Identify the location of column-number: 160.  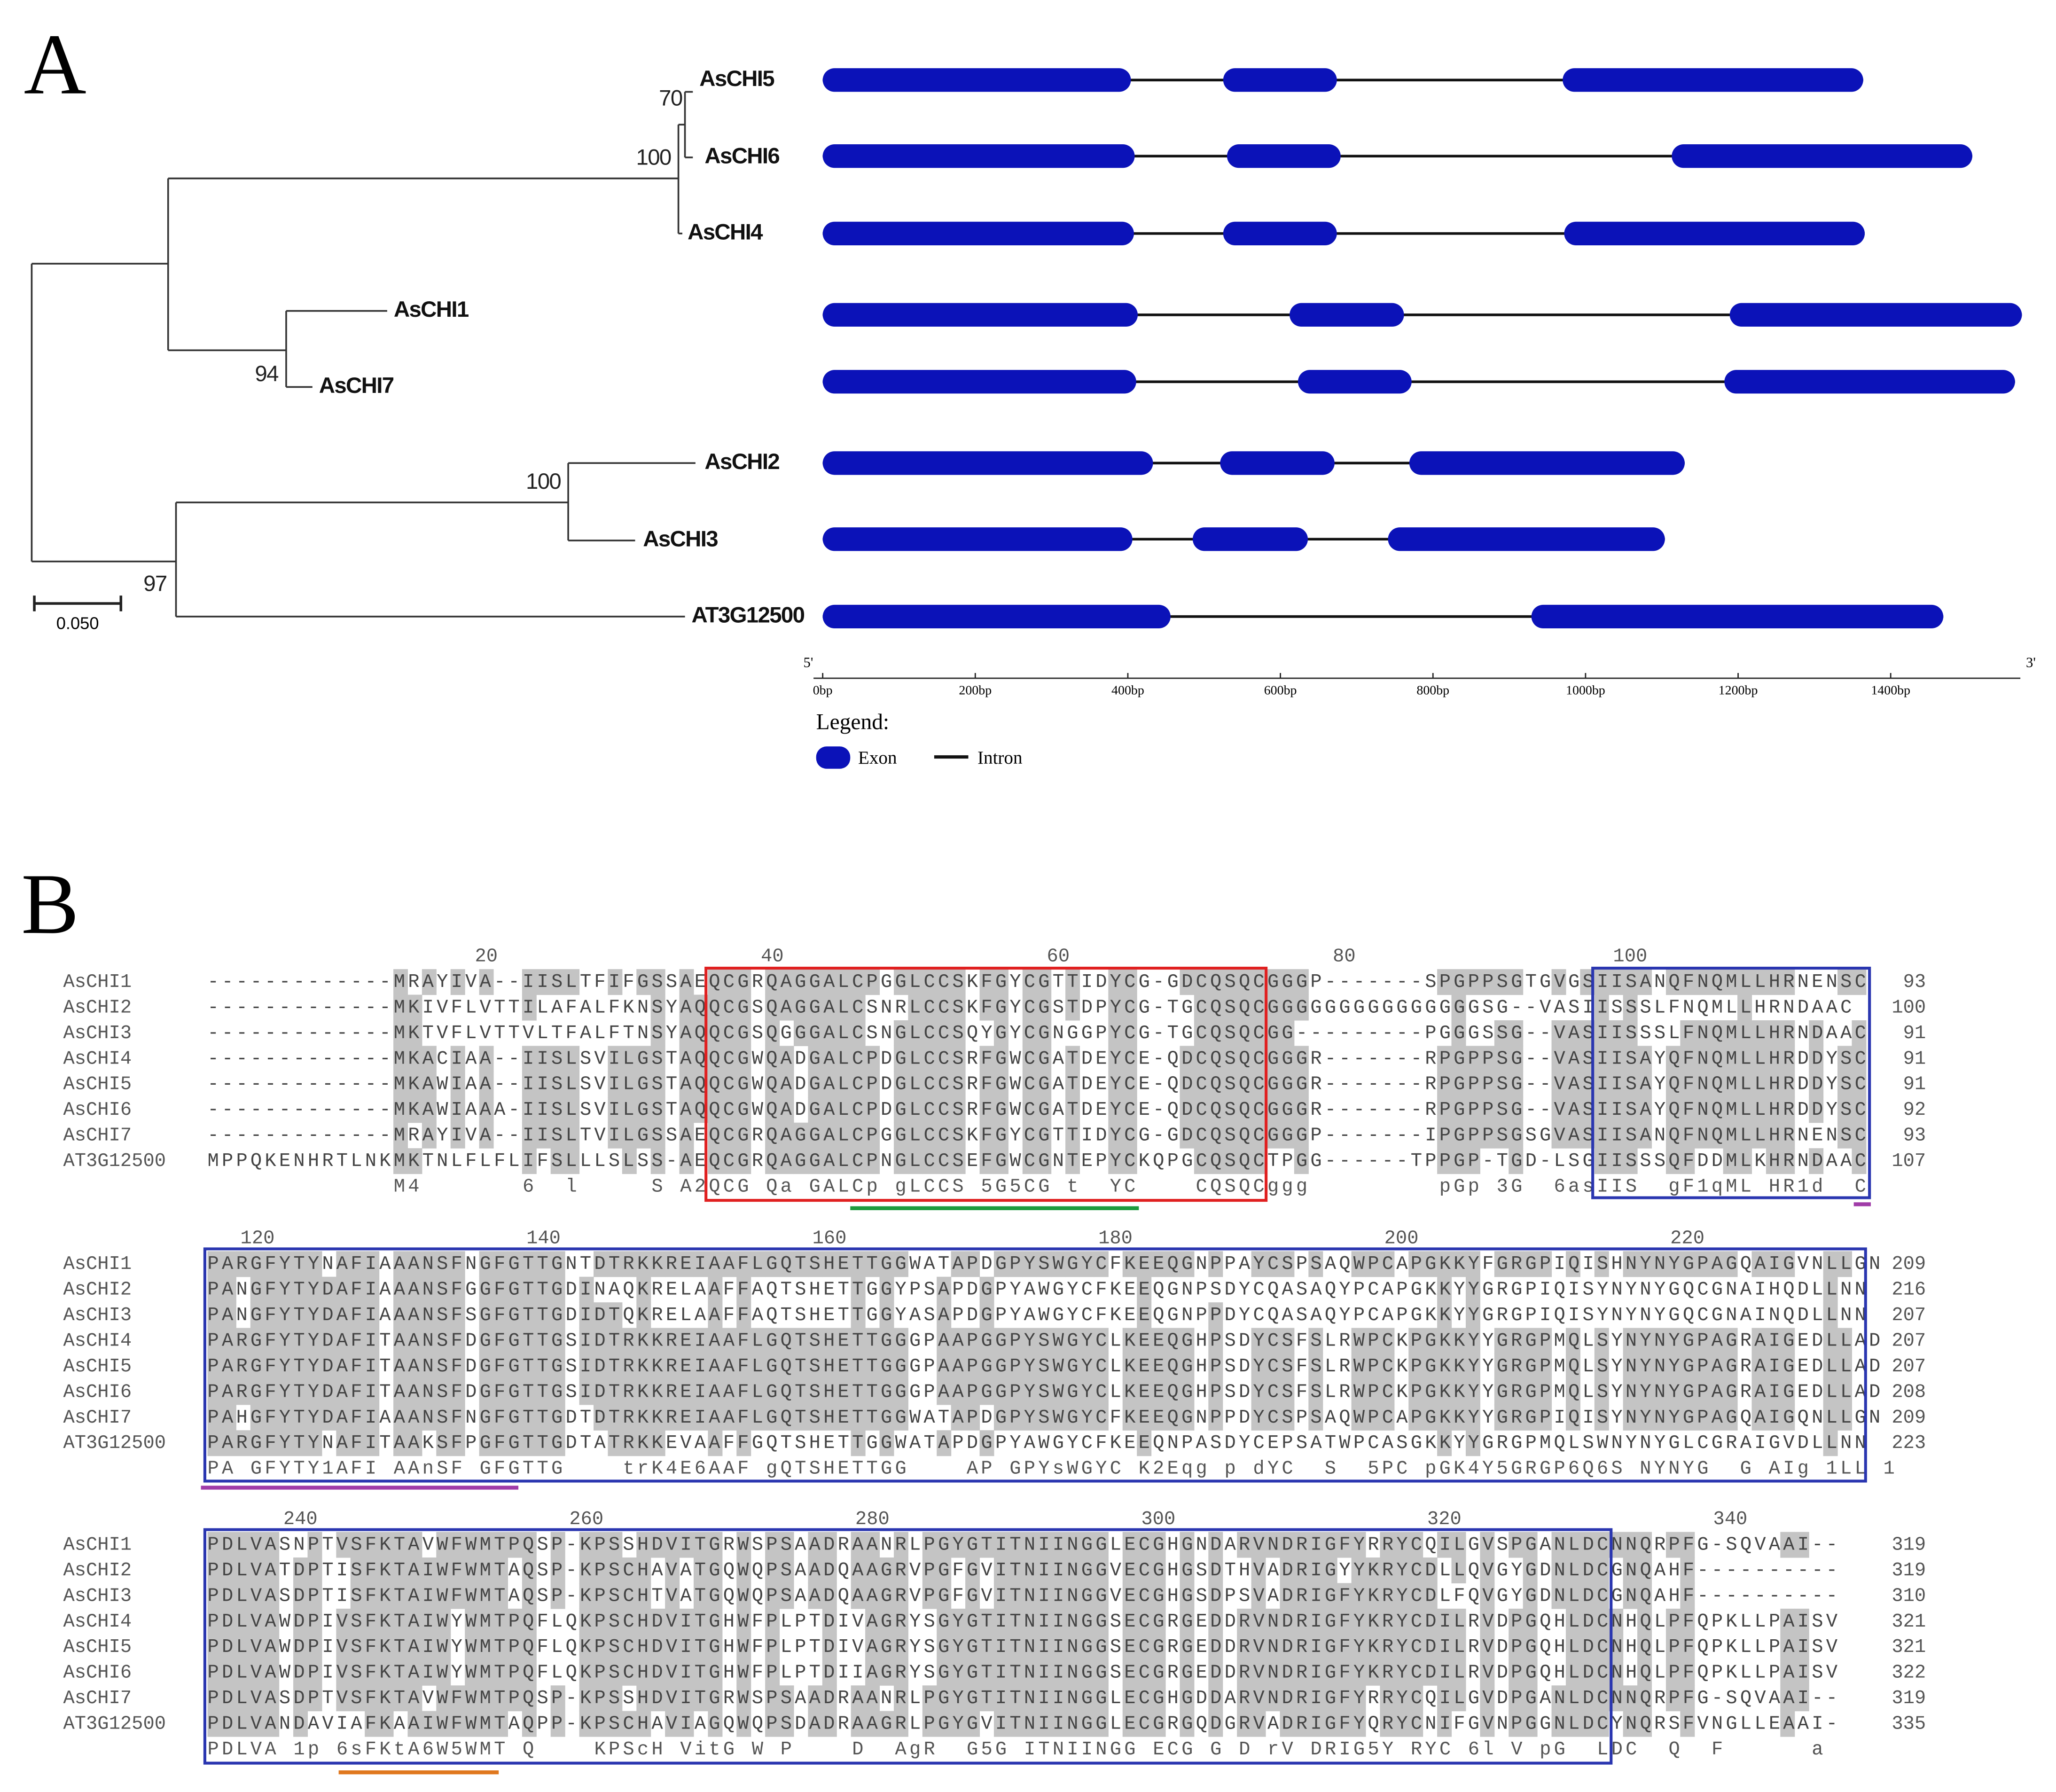
(830, 1239).